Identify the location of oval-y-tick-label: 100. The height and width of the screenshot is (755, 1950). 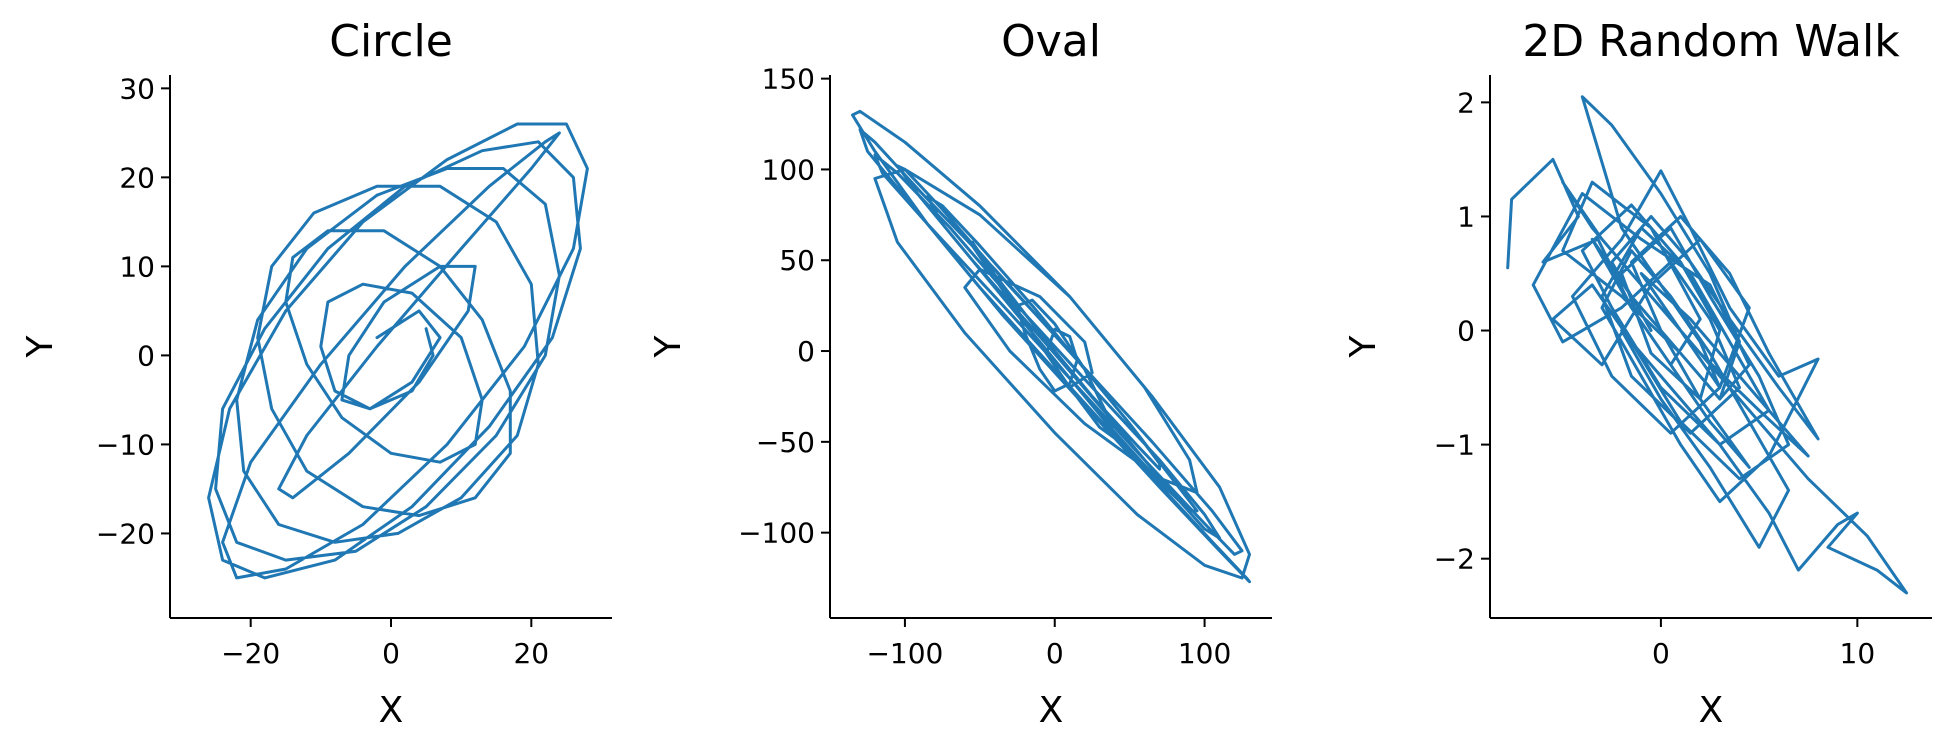
(788, 169).